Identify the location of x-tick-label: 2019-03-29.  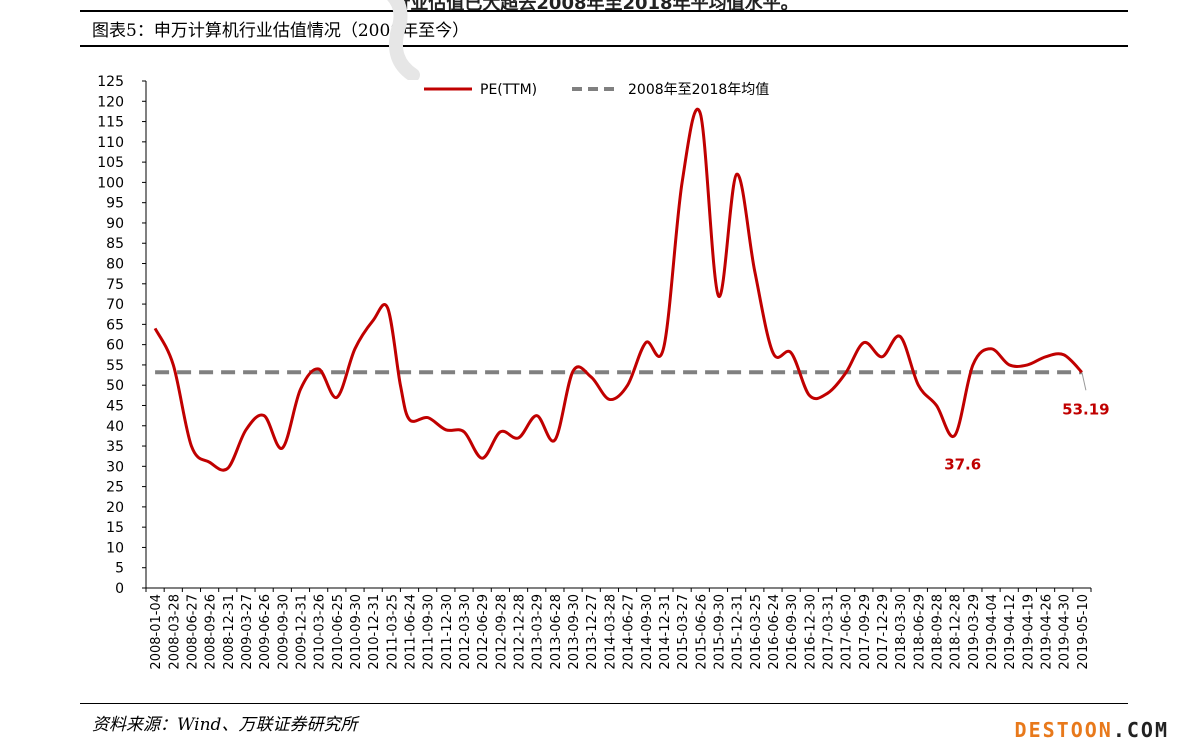
(974, 632).